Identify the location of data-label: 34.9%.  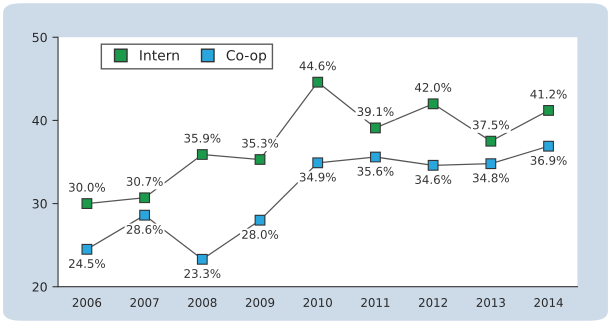
(318, 177).